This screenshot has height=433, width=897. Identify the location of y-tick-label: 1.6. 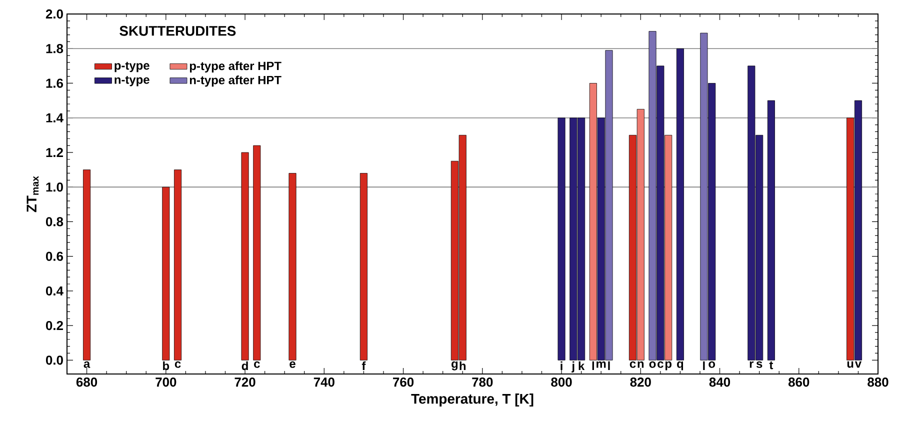
(55, 83).